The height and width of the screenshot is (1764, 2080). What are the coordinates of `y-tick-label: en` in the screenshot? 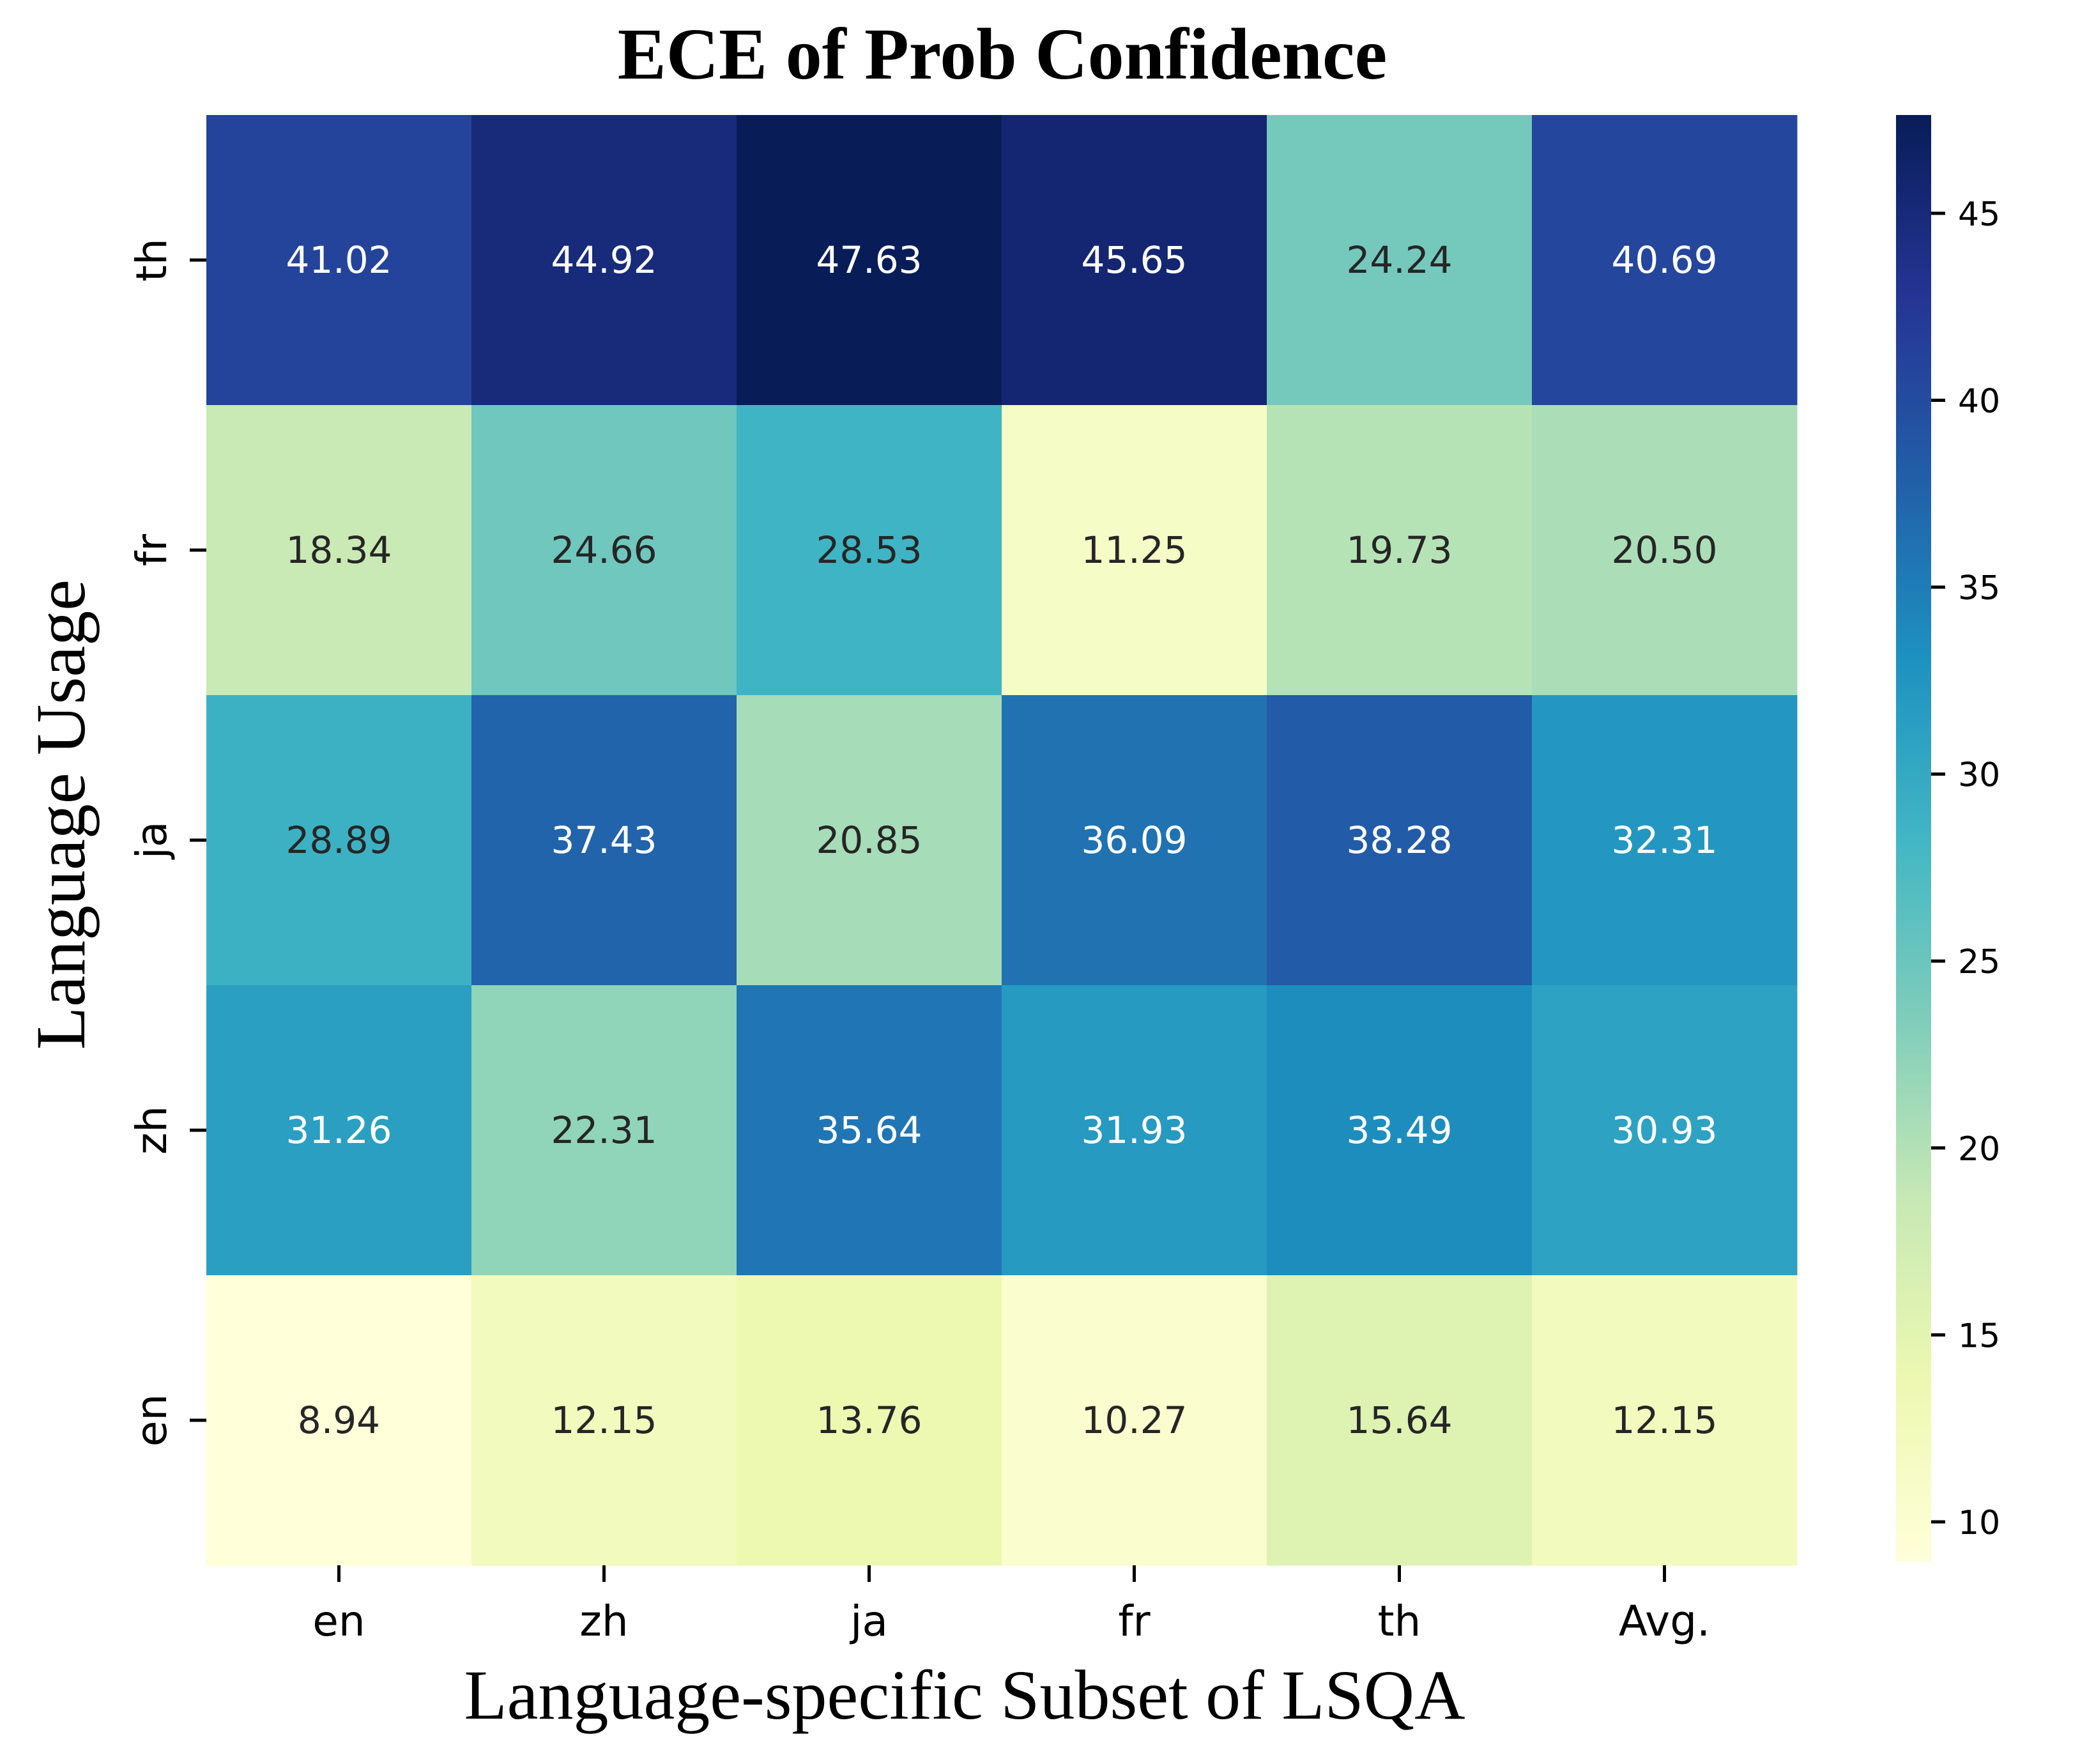 It's located at (151, 1420).